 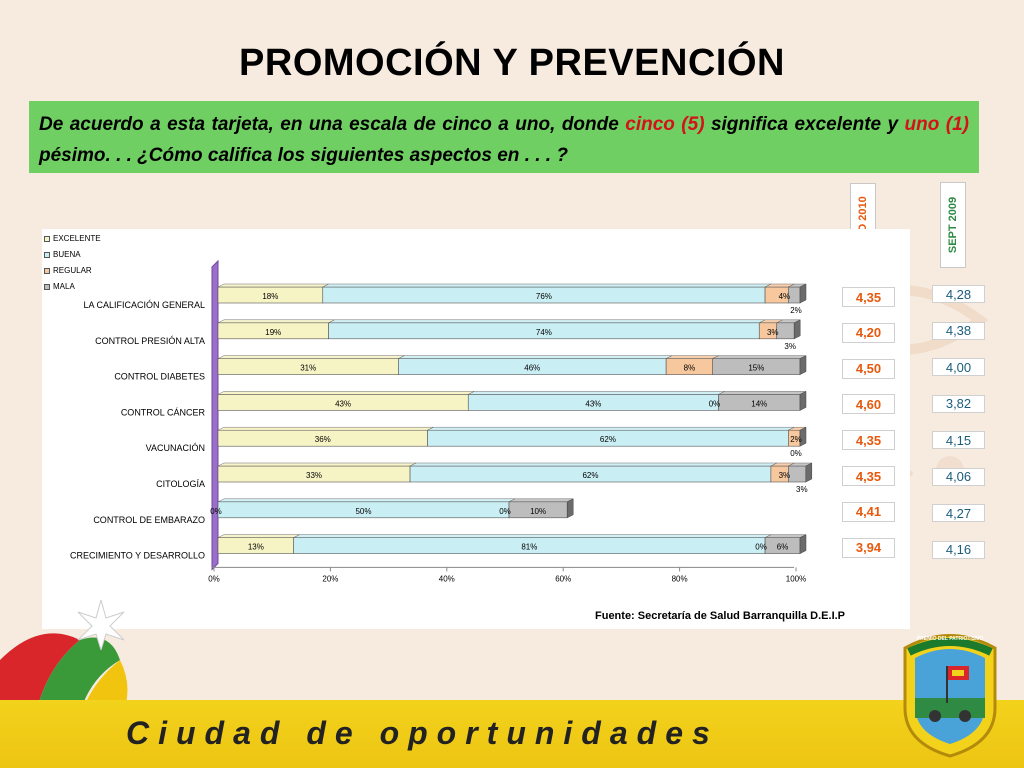 I want to click on question-part-2: significa excelente y, so click(x=804, y=124).